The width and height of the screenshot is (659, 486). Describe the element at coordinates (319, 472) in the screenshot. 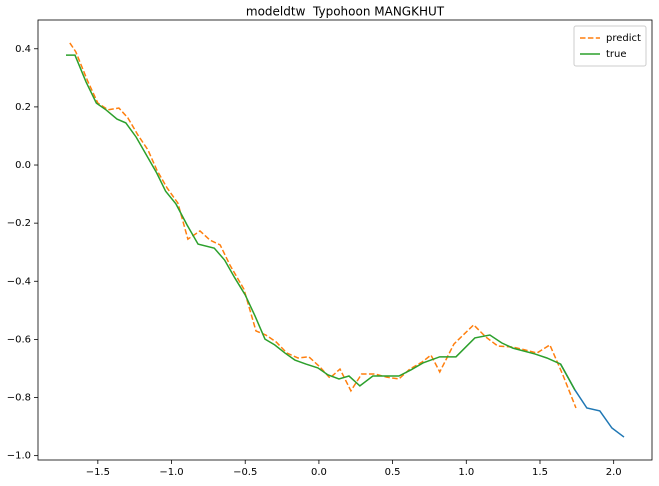

I see `x-tick-label: 0.0` at that location.